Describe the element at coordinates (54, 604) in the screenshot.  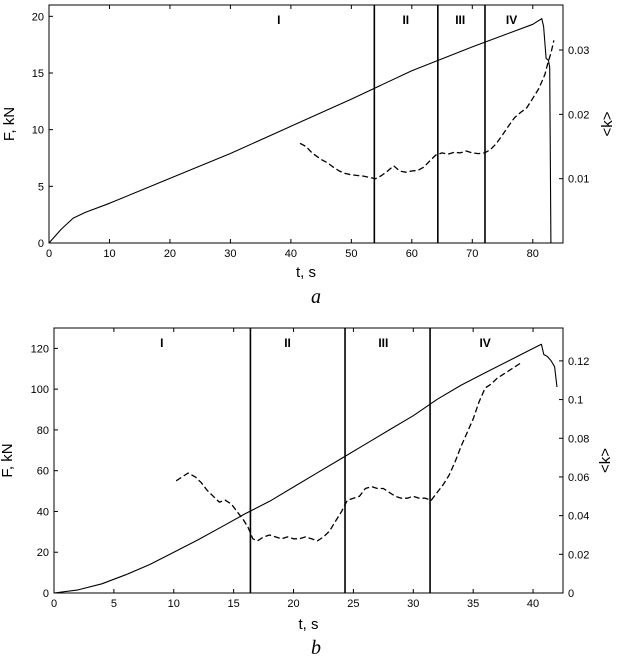
I see `panel-b-x-tick-label: 0` at that location.